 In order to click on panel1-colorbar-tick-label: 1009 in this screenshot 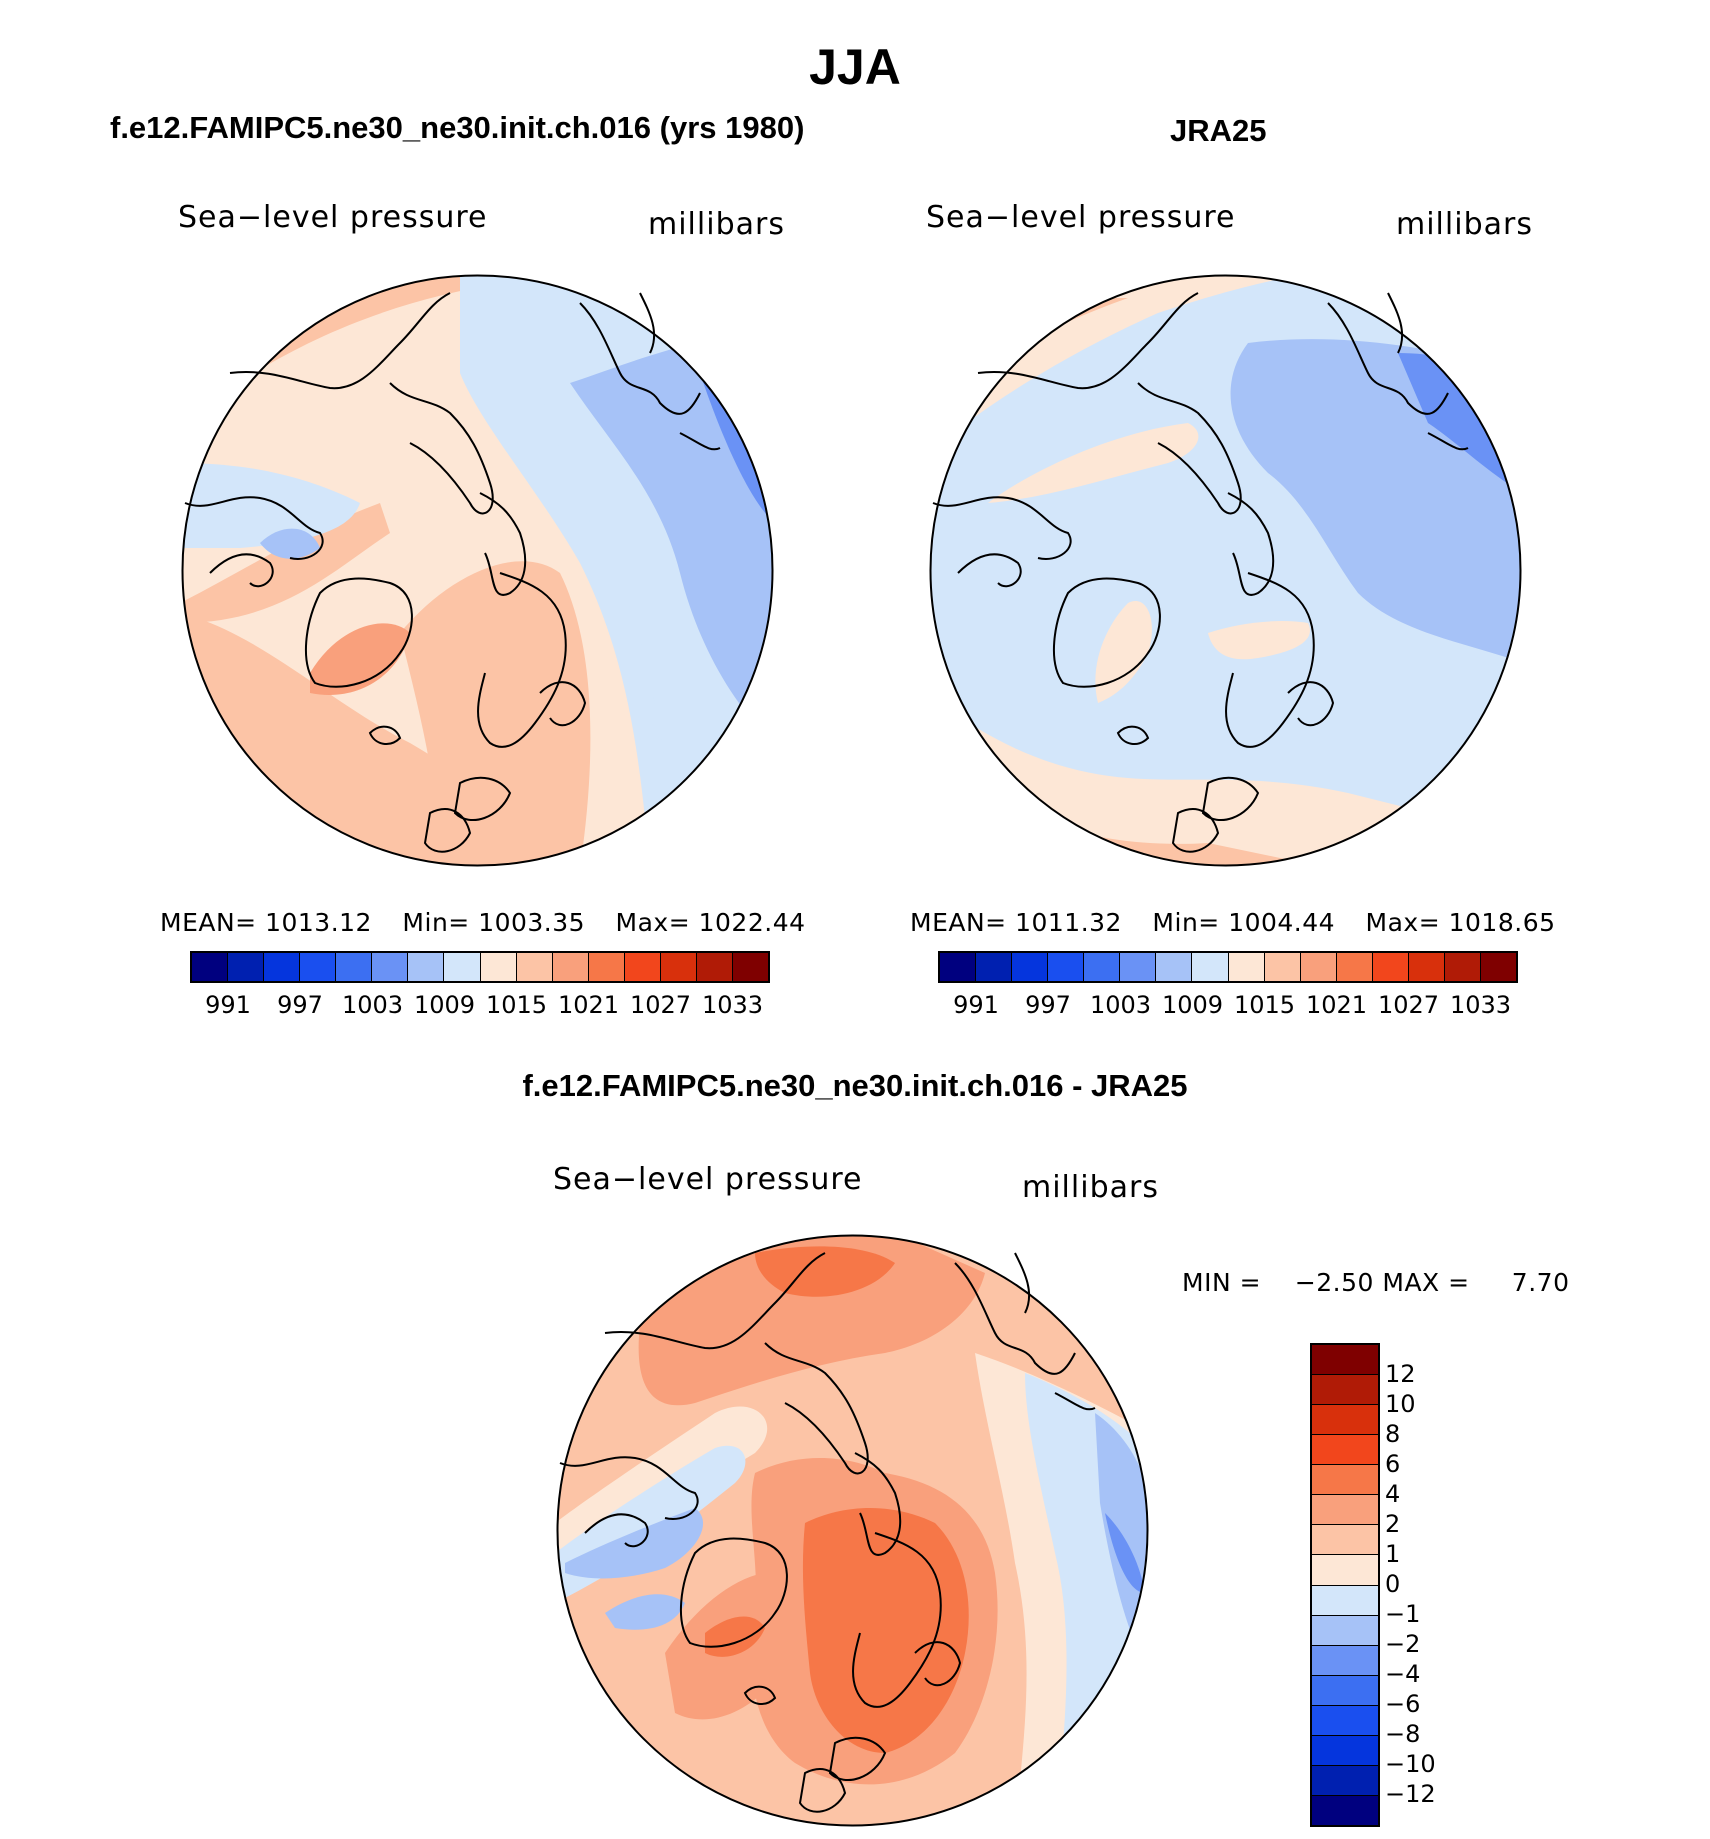, I will do `click(445, 1005)`.